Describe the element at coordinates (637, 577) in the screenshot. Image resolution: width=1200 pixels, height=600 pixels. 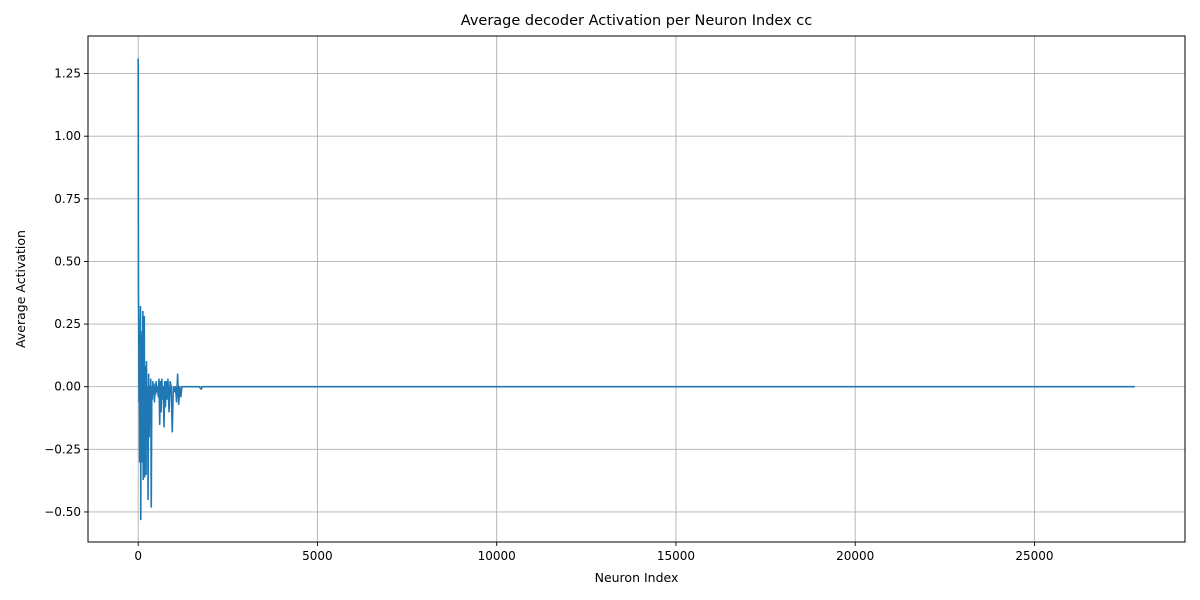
I see `x-axis-label: Neuron Index` at that location.